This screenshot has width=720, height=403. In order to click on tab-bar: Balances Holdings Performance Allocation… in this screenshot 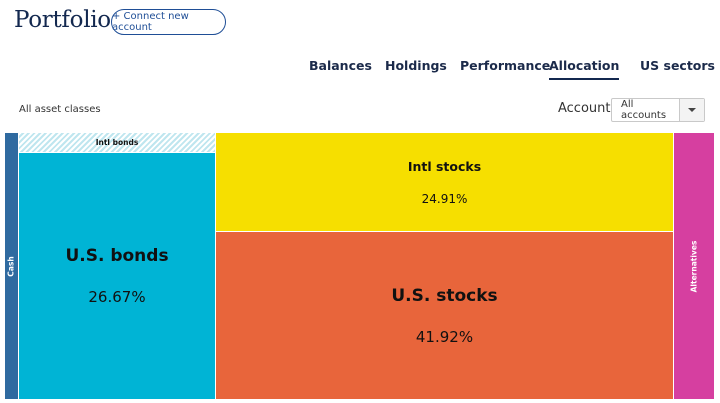, I will do `click(360, 70)`.